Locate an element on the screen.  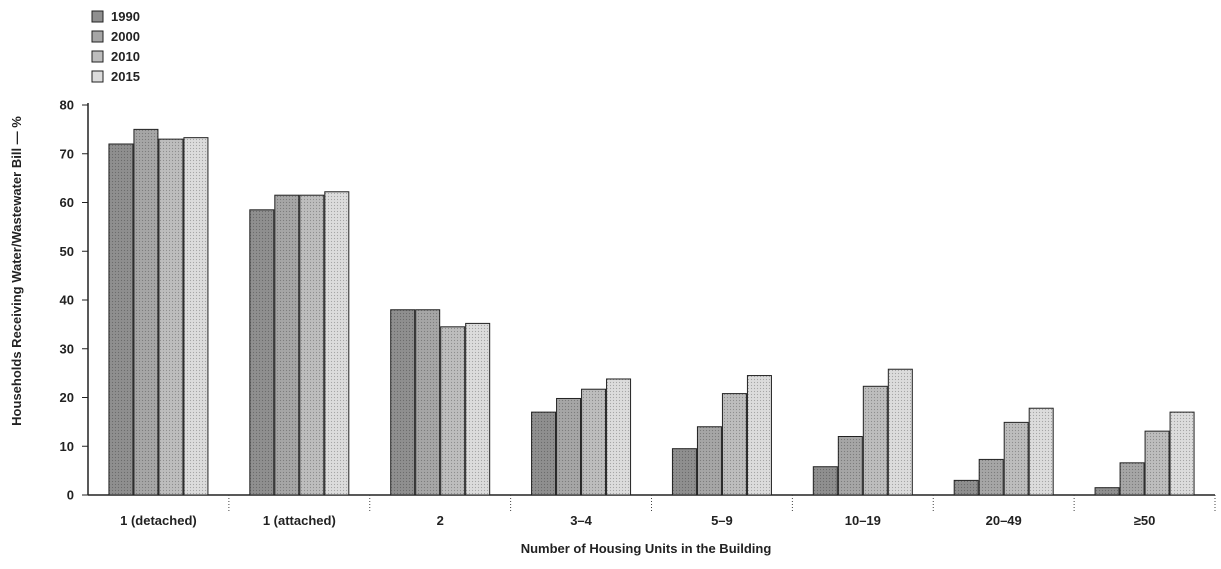
legend-label: 1990 is located at coordinates (125, 16).